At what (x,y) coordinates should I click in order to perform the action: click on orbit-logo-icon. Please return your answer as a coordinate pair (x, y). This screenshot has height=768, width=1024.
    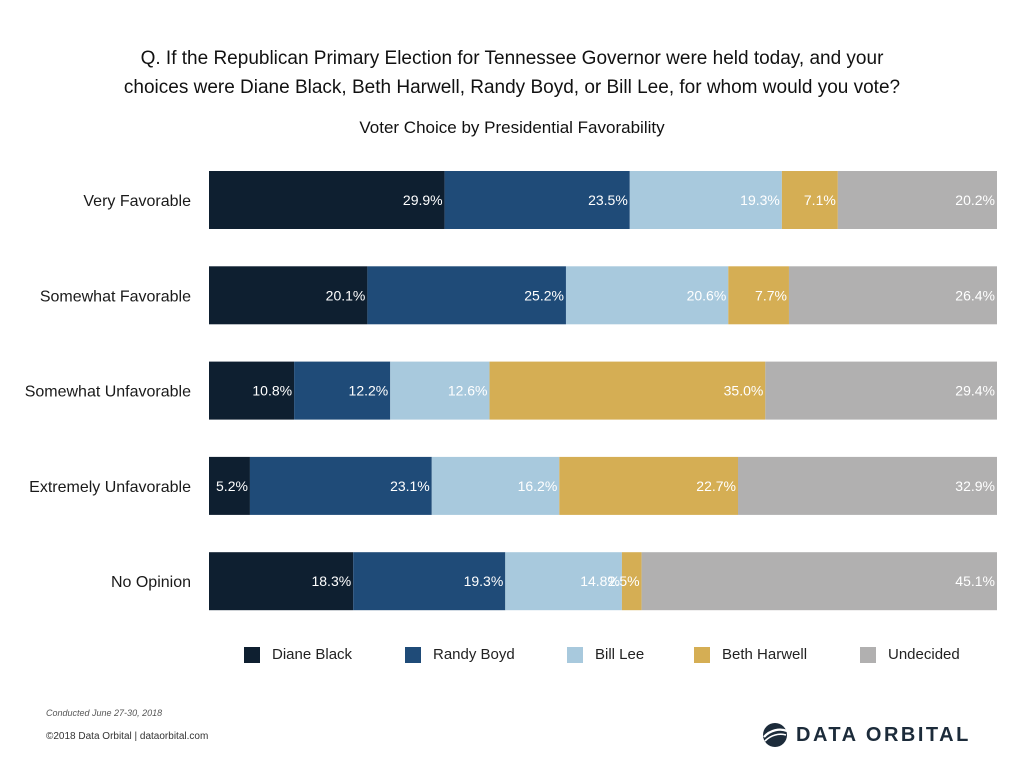
    Looking at the image, I should click on (775, 735).